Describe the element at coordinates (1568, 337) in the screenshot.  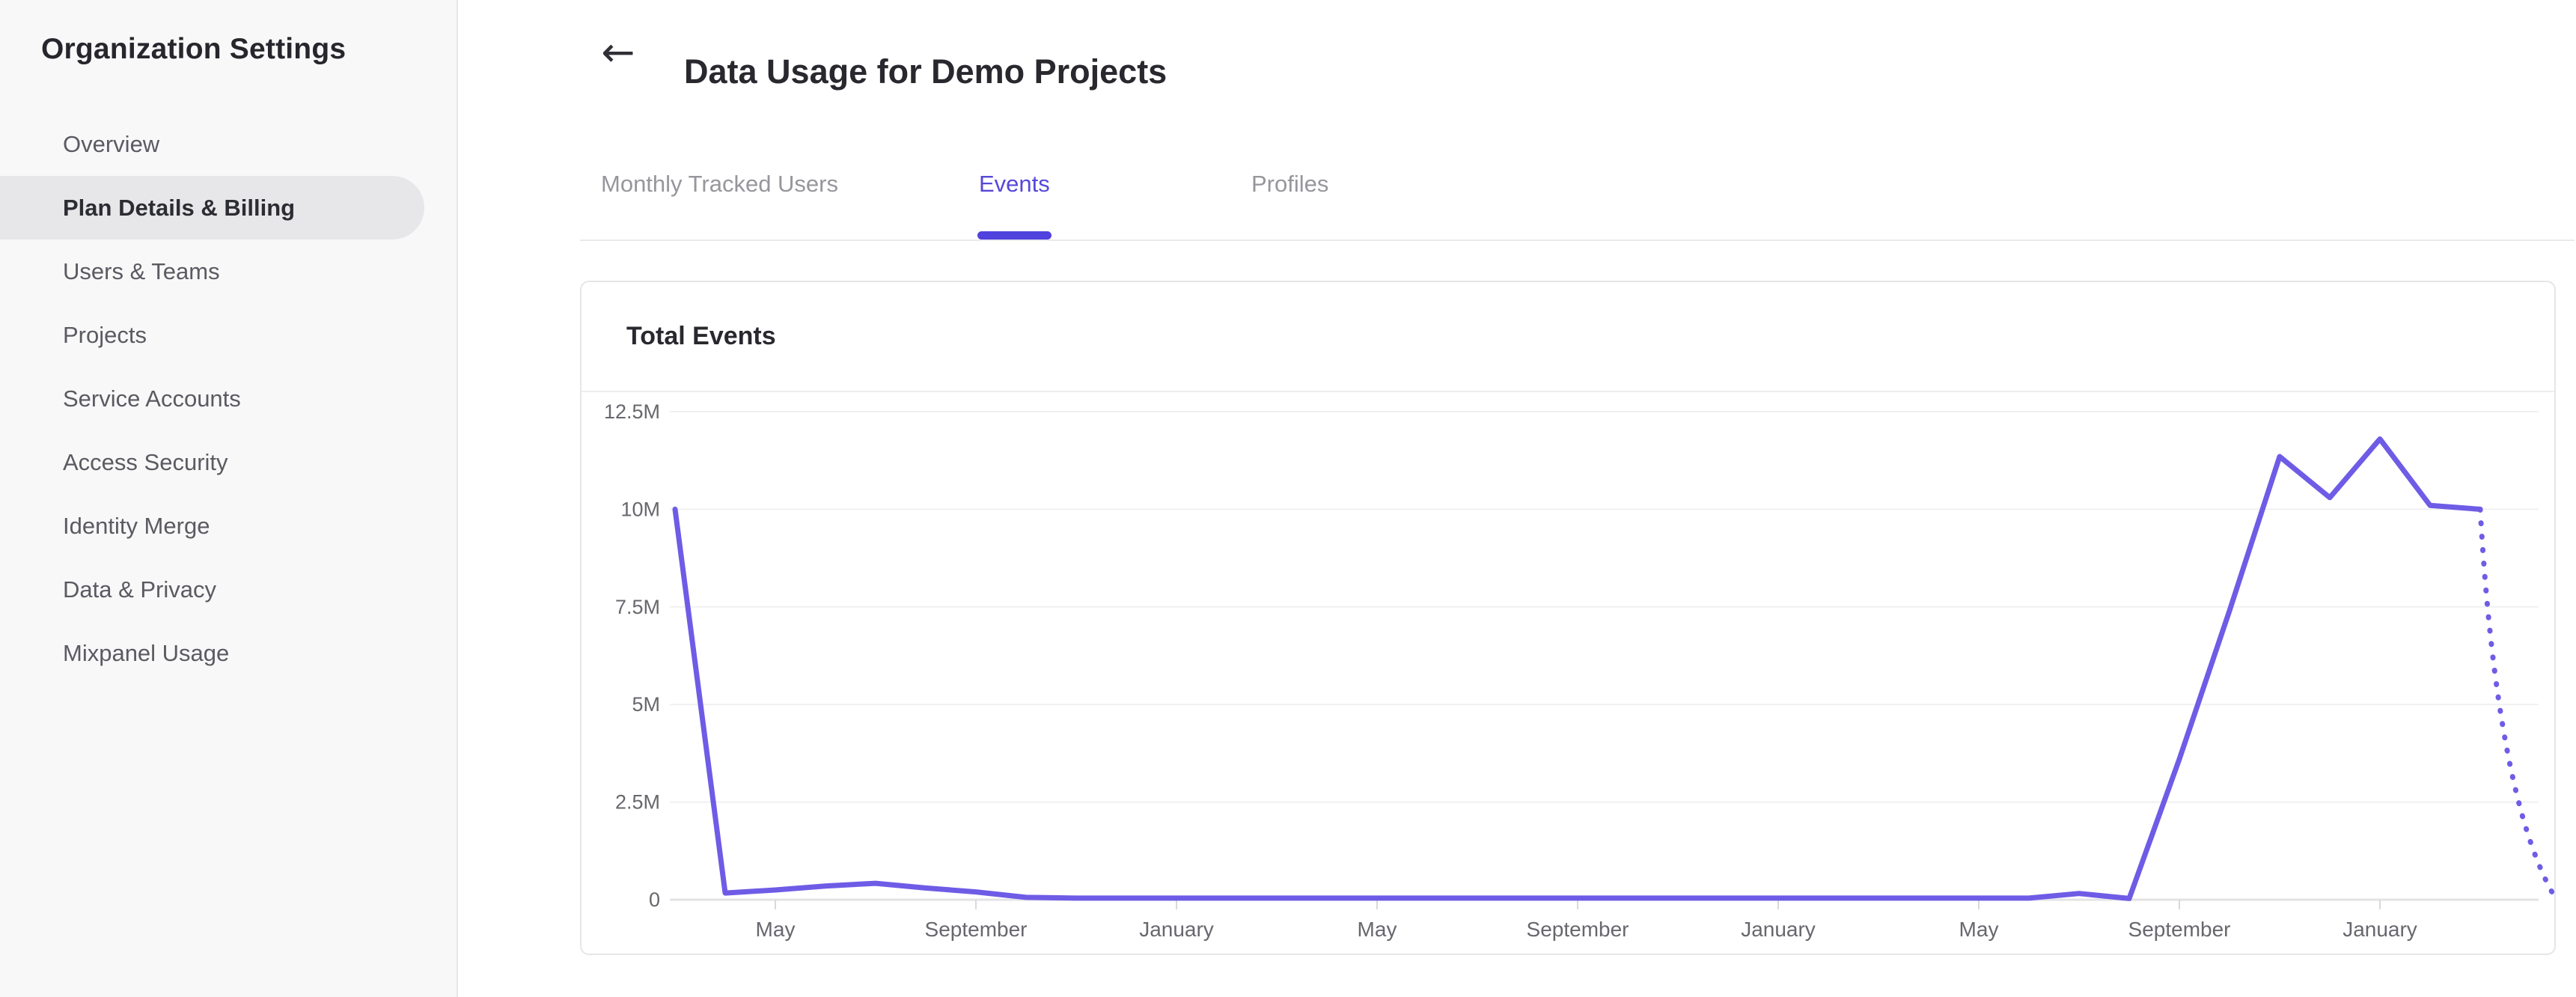
I see `card-header: Total Events` at that location.